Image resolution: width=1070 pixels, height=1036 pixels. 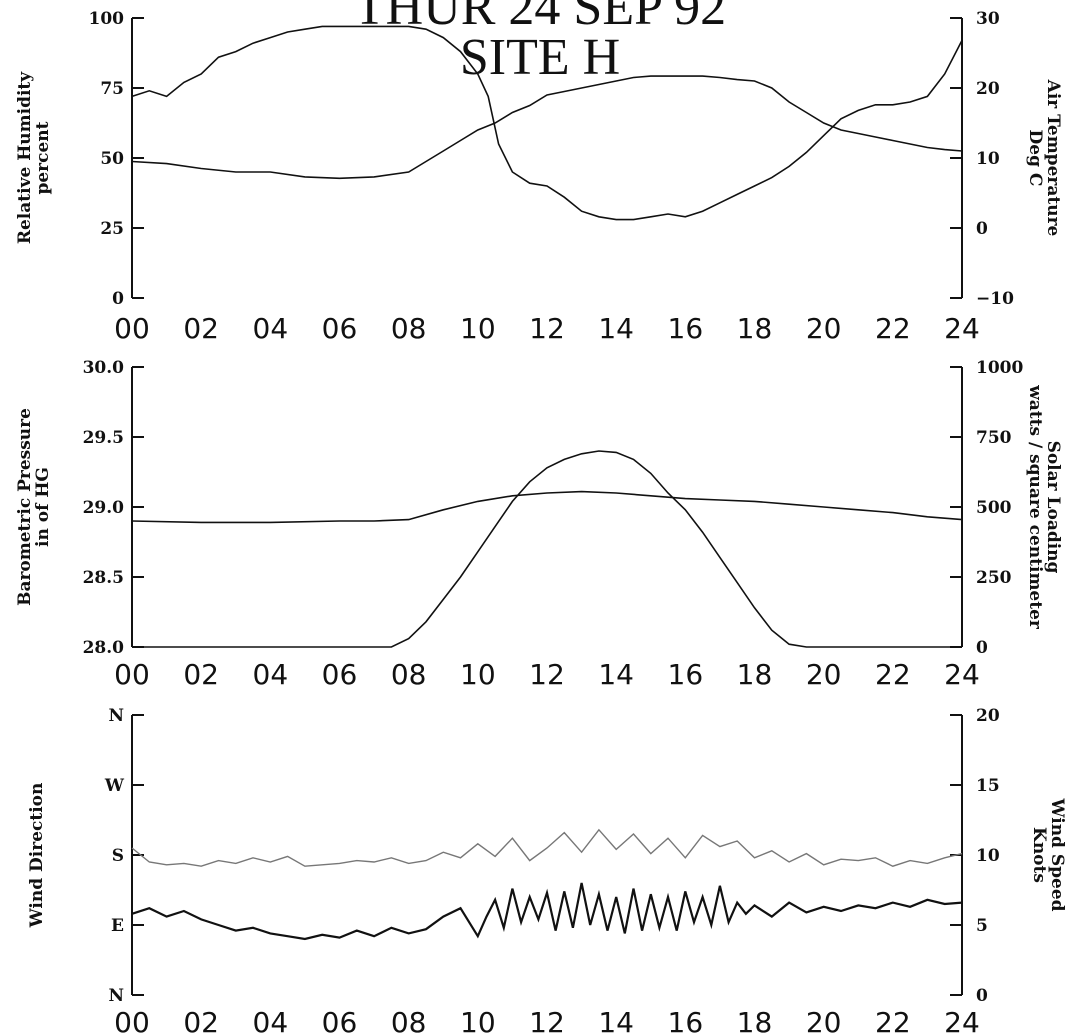 What do you see at coordinates (112, 229) in the screenshot?
I see `left-tick-label: 25` at bounding box center [112, 229].